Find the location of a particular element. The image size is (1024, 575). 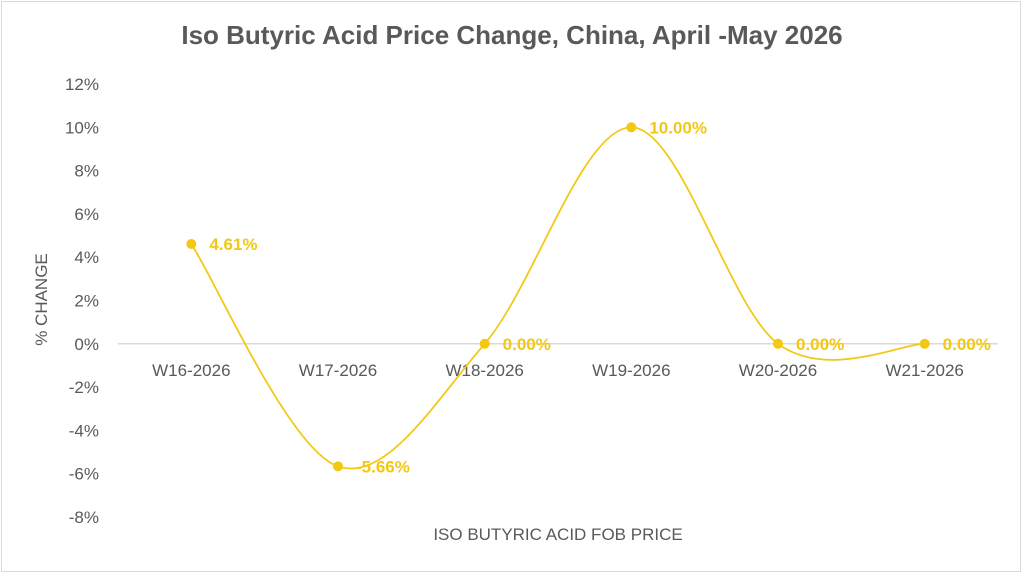

x-tick-label: W17-2026 is located at coordinates (338, 370).